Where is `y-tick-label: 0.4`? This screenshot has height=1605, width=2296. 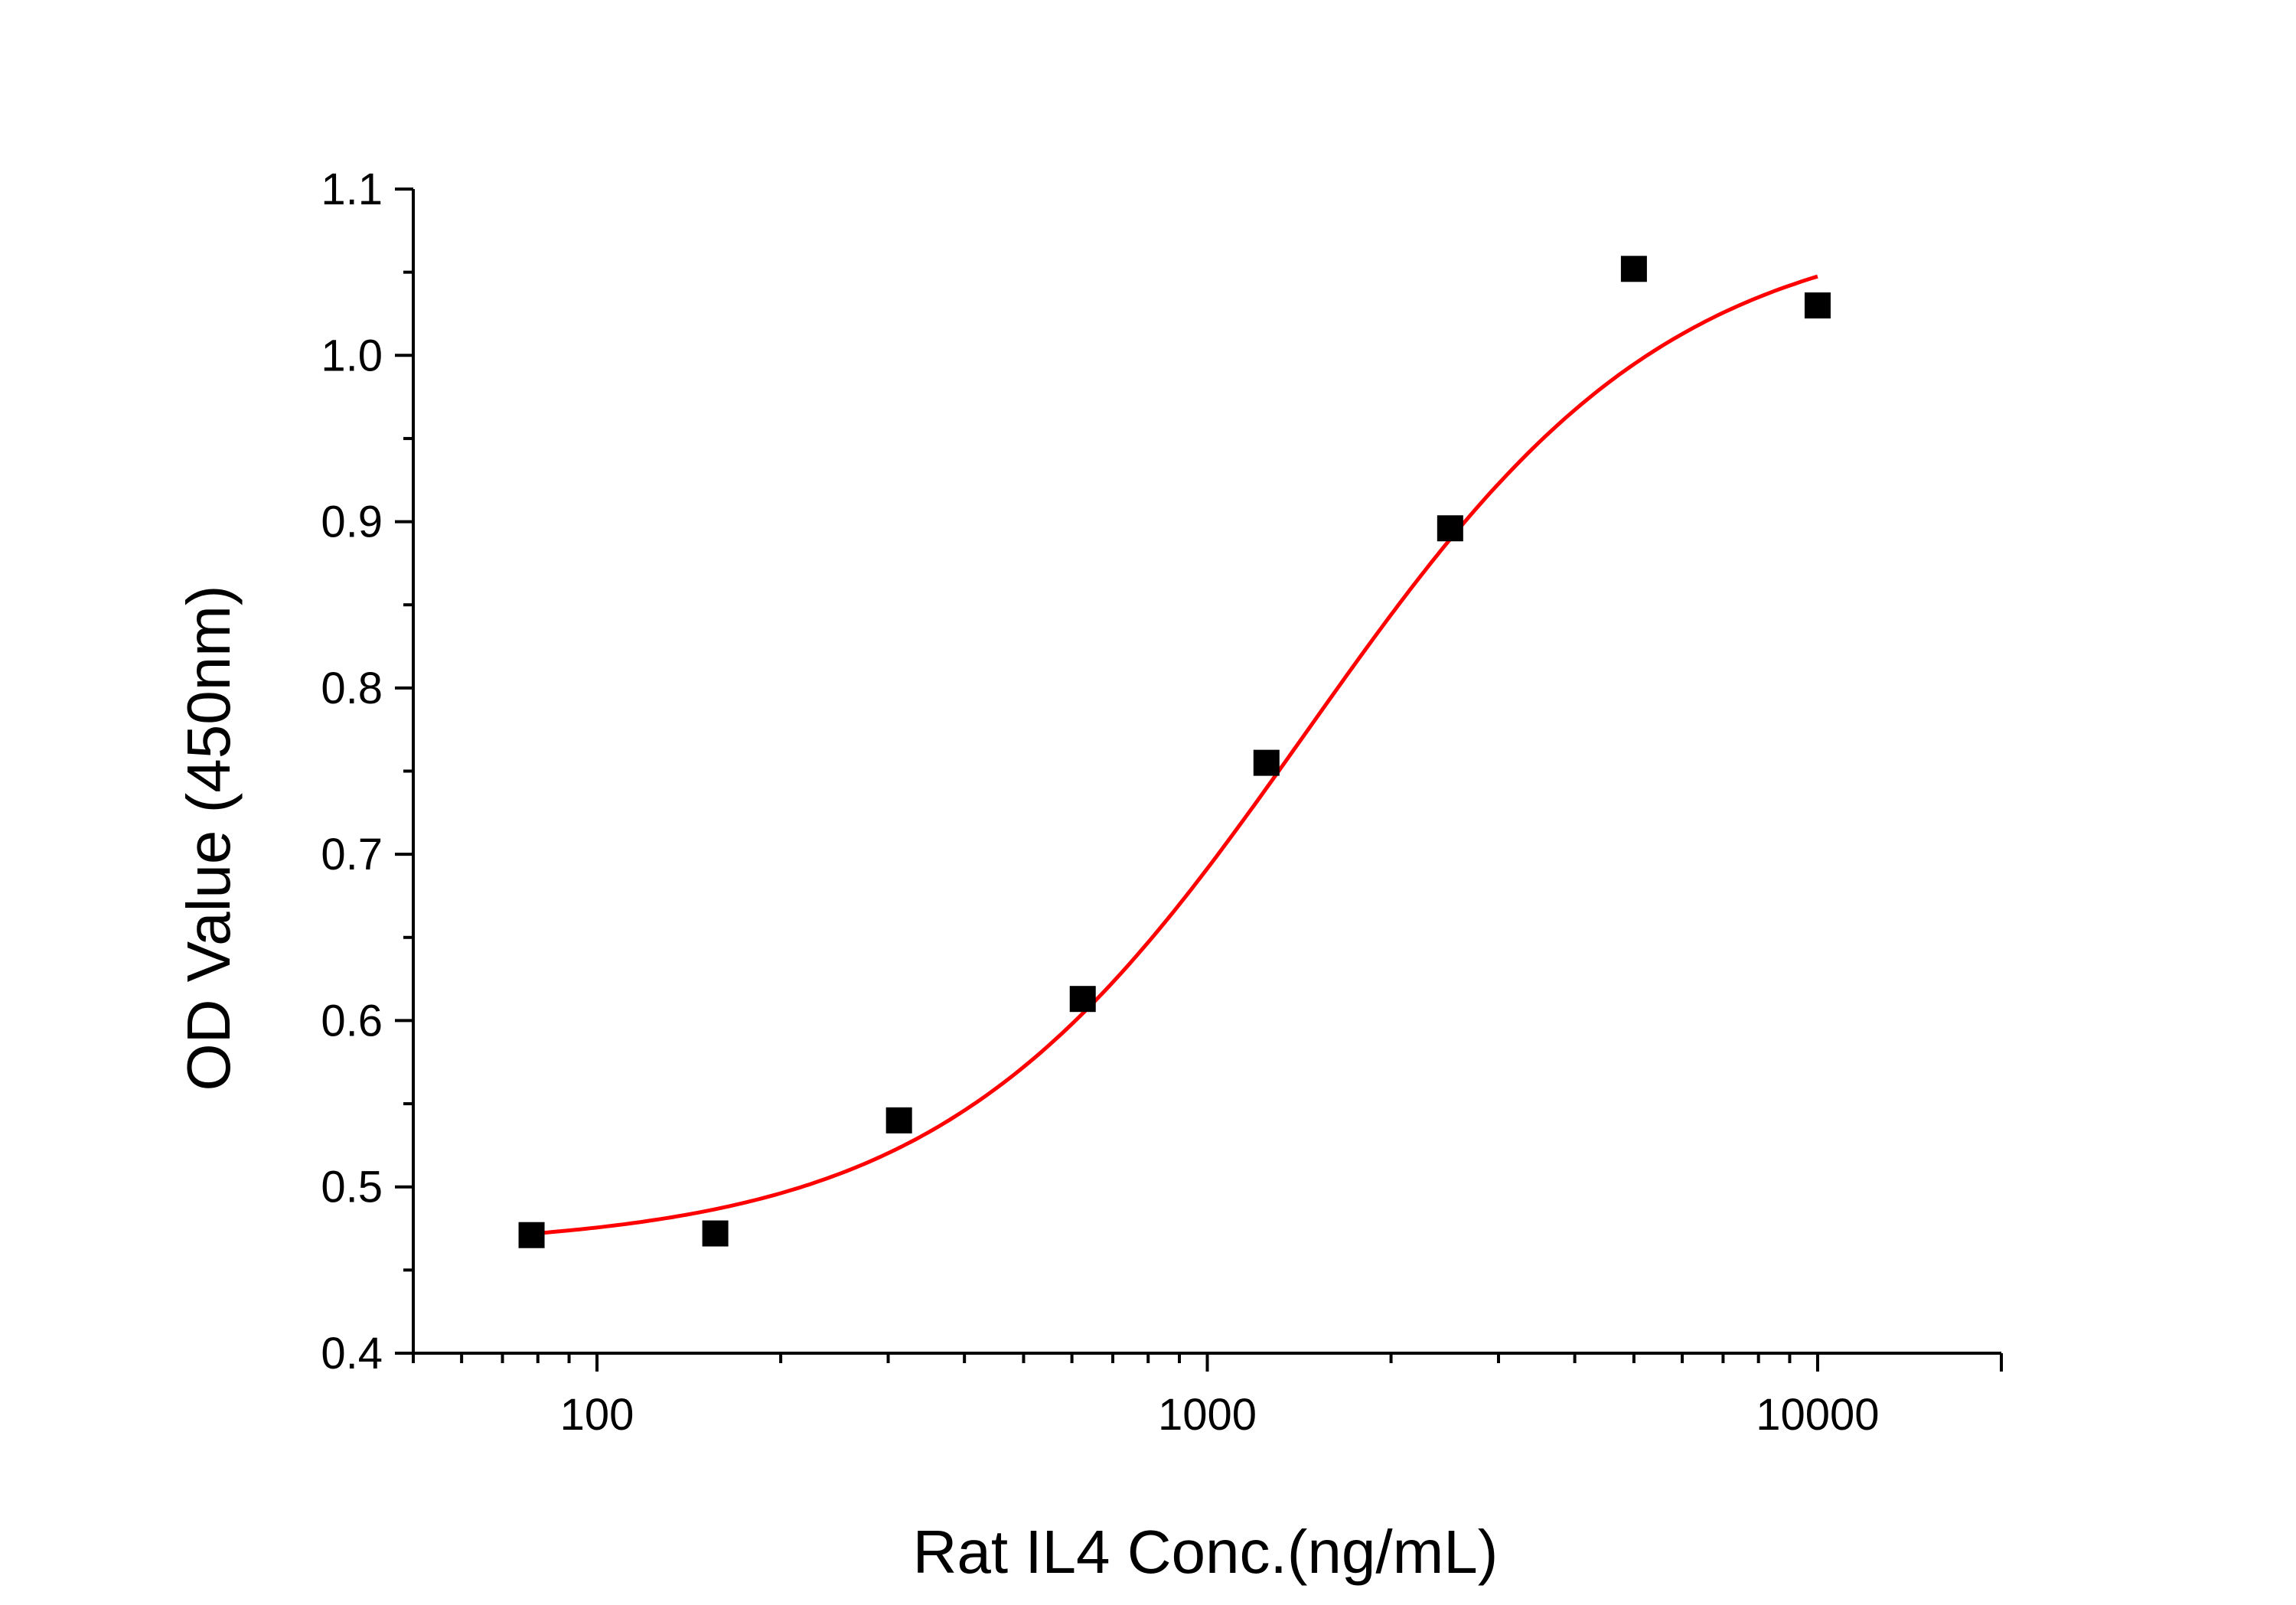 y-tick-label: 0.4 is located at coordinates (352, 1353).